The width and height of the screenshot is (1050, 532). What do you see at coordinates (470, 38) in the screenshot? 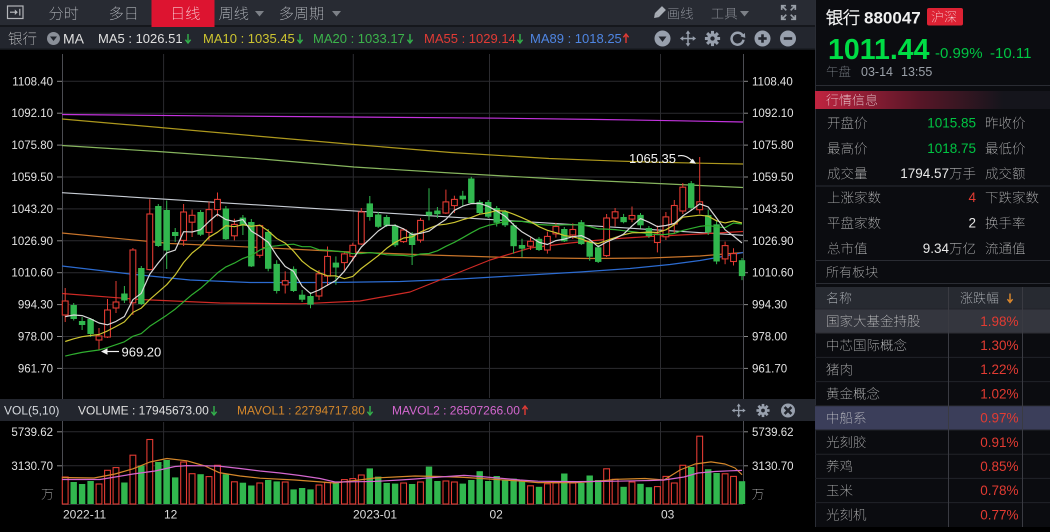
I see `svg-text: MA55 : 1029.14` at bounding box center [470, 38].